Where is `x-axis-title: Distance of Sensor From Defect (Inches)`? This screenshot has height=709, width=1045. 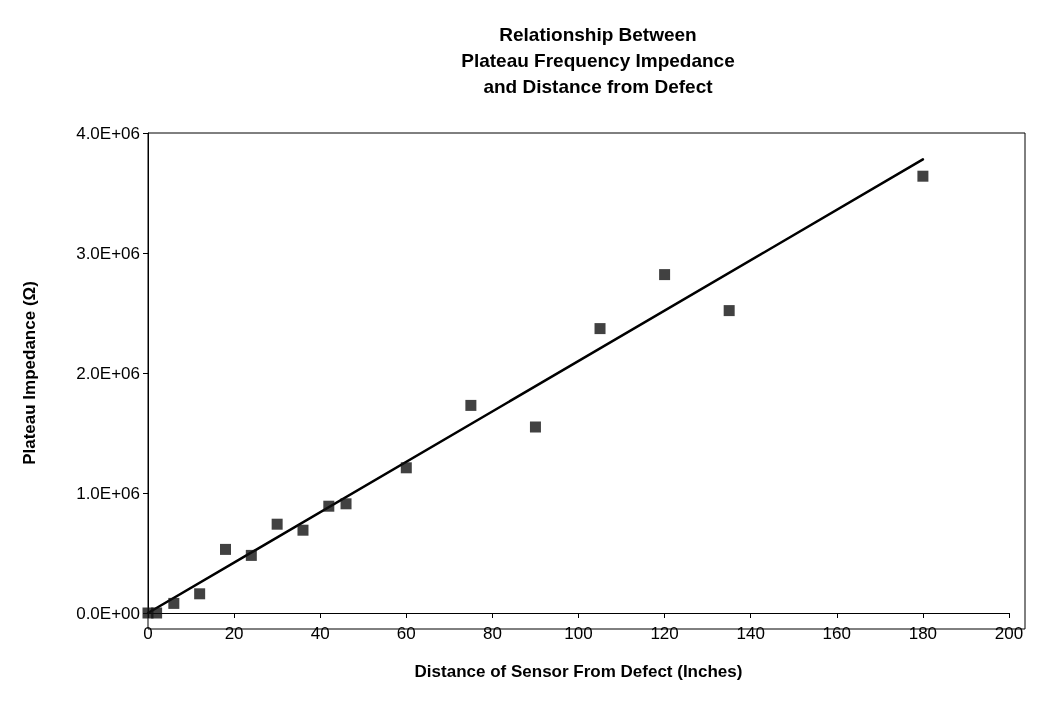
x-axis-title: Distance of Sensor From Defect (Inches) is located at coordinates (578, 671).